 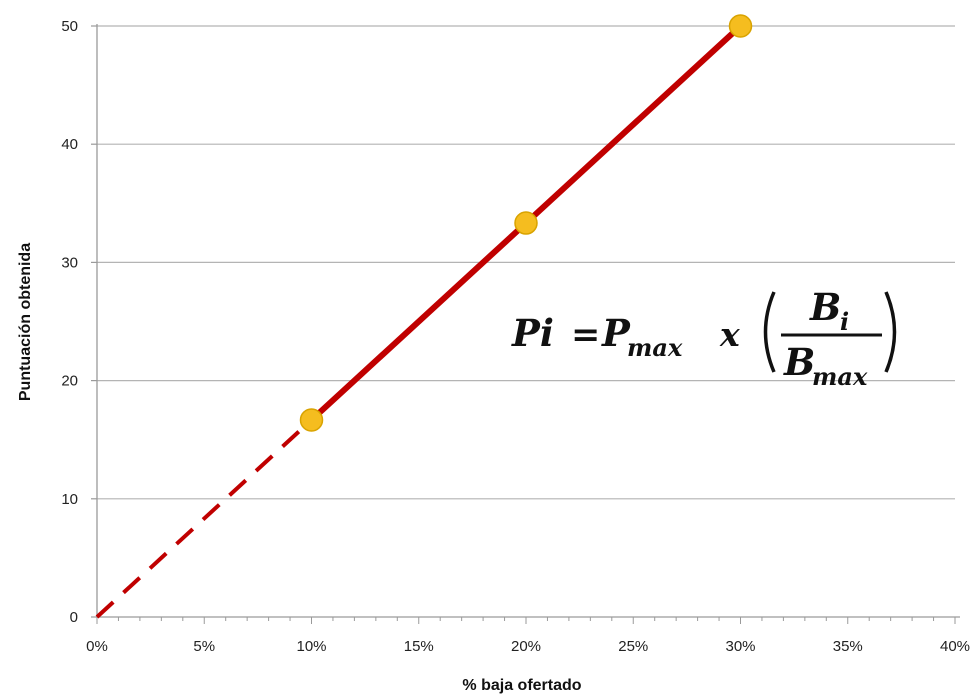 I want to click on x-tick-label: 0%, so click(x=97, y=646).